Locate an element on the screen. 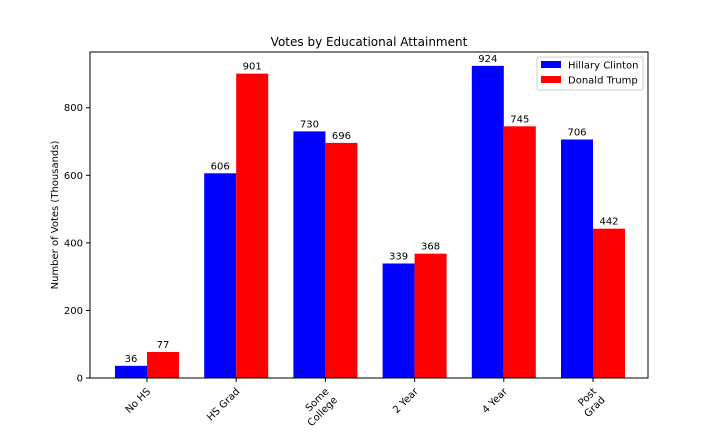 The image size is (720, 436). y-tick-label: 600 is located at coordinates (73, 176).